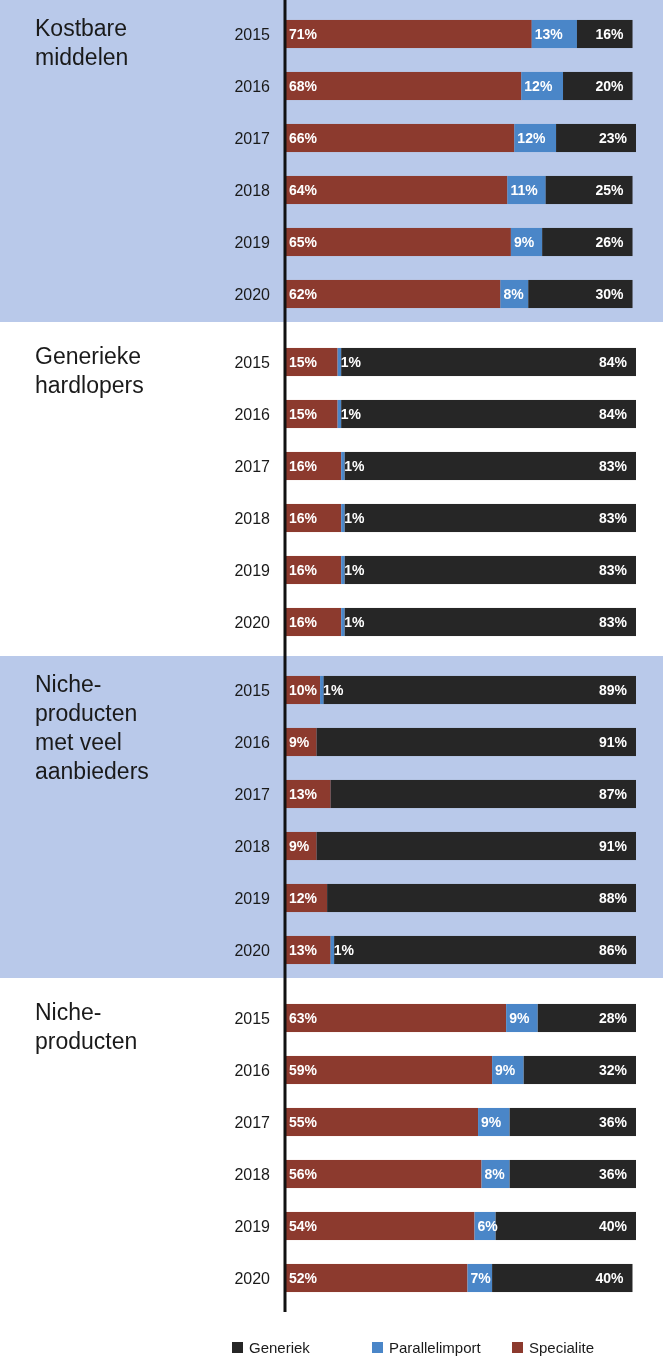 This screenshot has height=1360, width=663. What do you see at coordinates (613, 689) in the screenshot?
I see `data-label: 89%` at bounding box center [613, 689].